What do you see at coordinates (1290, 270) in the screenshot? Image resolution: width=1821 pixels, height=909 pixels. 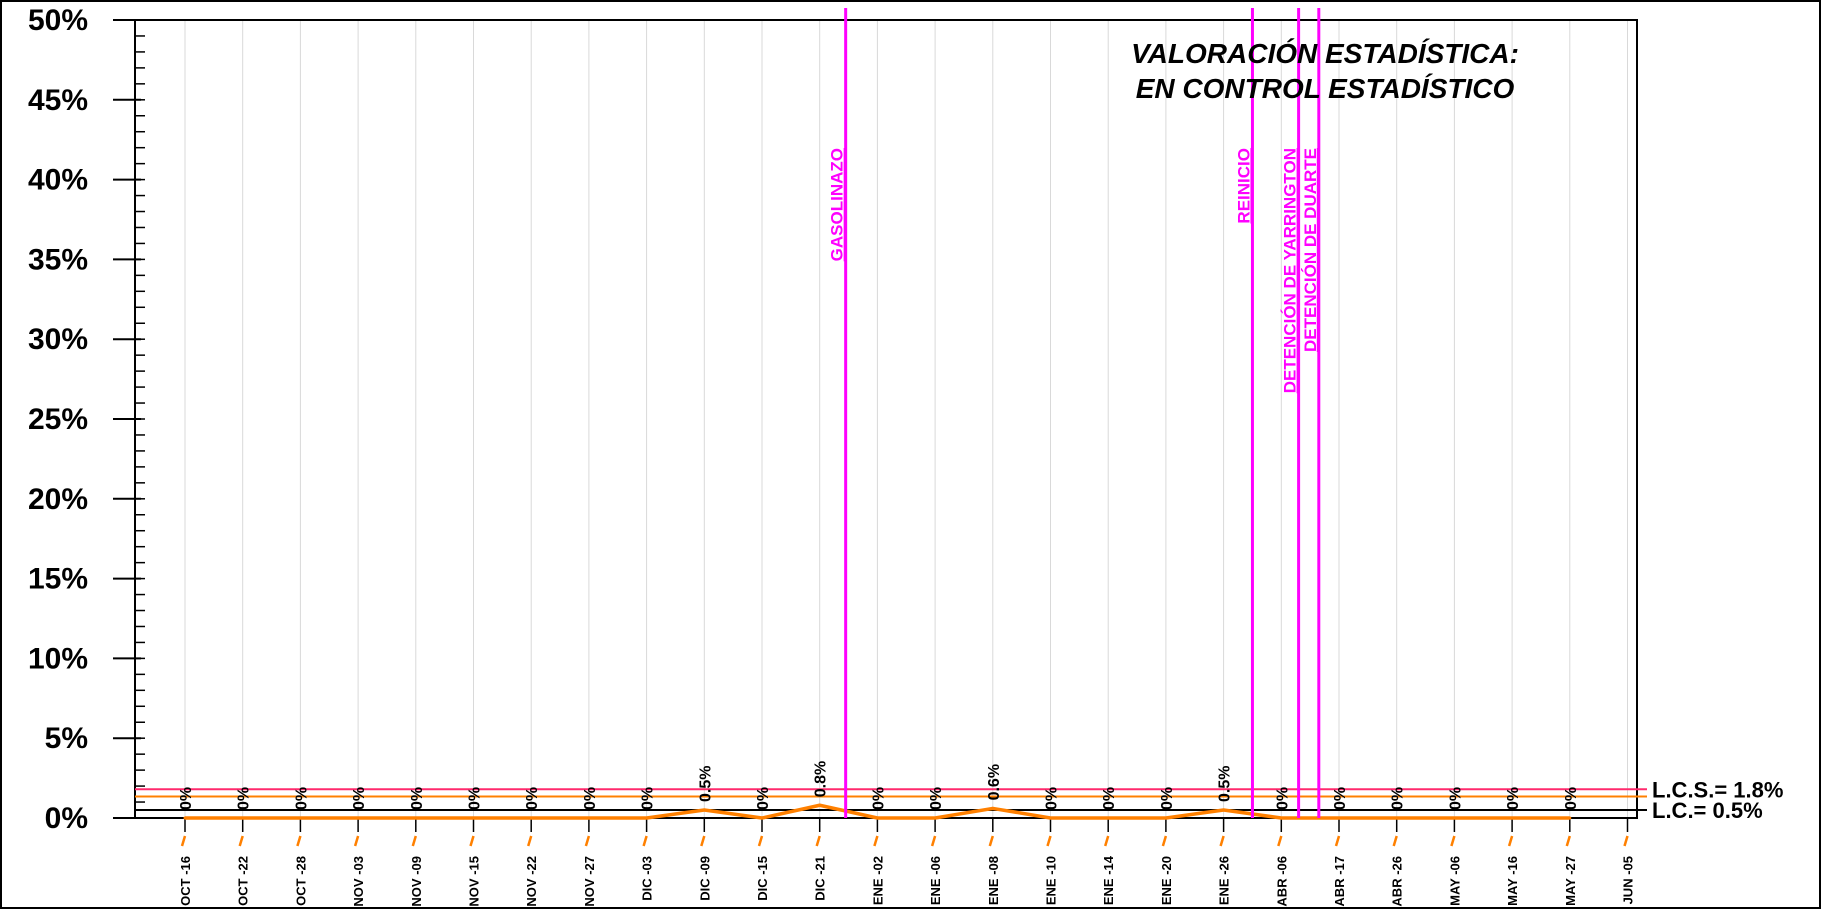 I see `event-label: DETENCIÓN DE YARRINGTON` at bounding box center [1290, 270].